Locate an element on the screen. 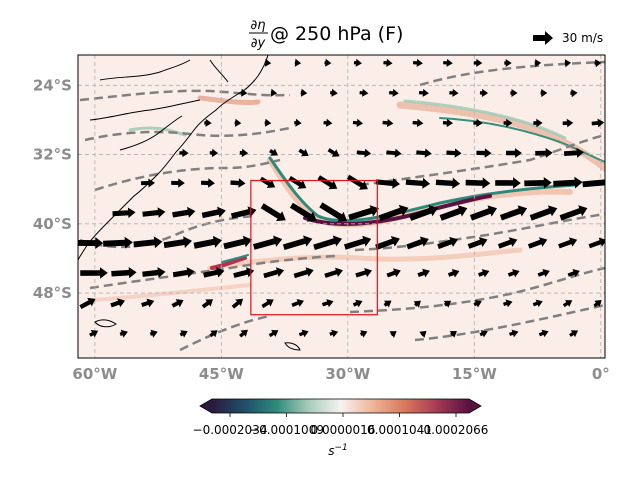 The height and width of the screenshot is (480, 640). shading-streak-lower is located at coordinates (172, 292).